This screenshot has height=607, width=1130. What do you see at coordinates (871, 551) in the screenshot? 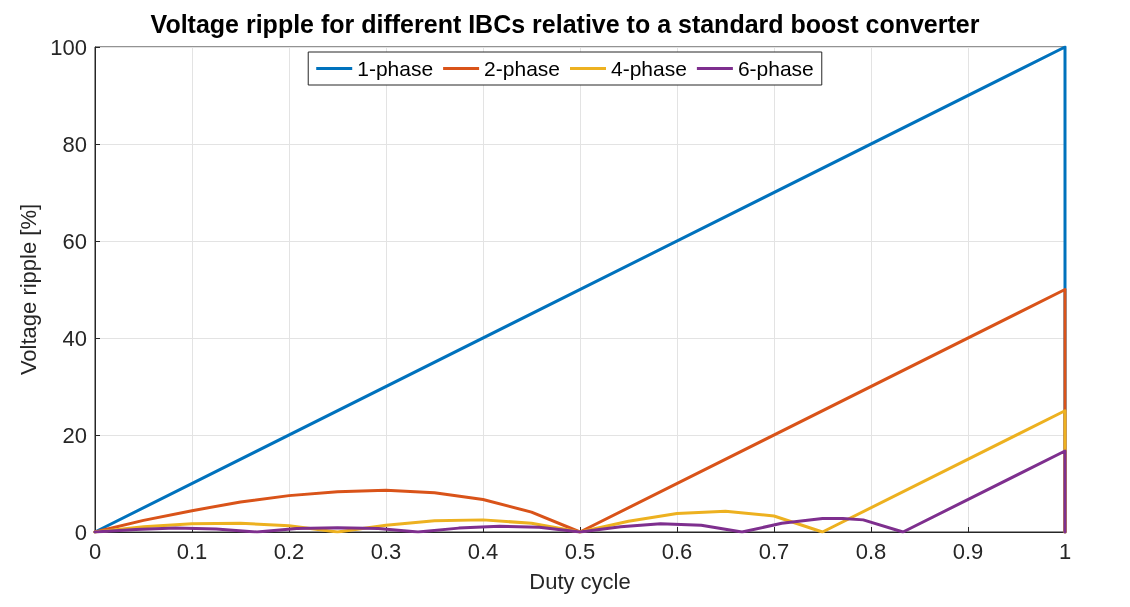
I see `x-tick-label: 0.8` at bounding box center [871, 551].